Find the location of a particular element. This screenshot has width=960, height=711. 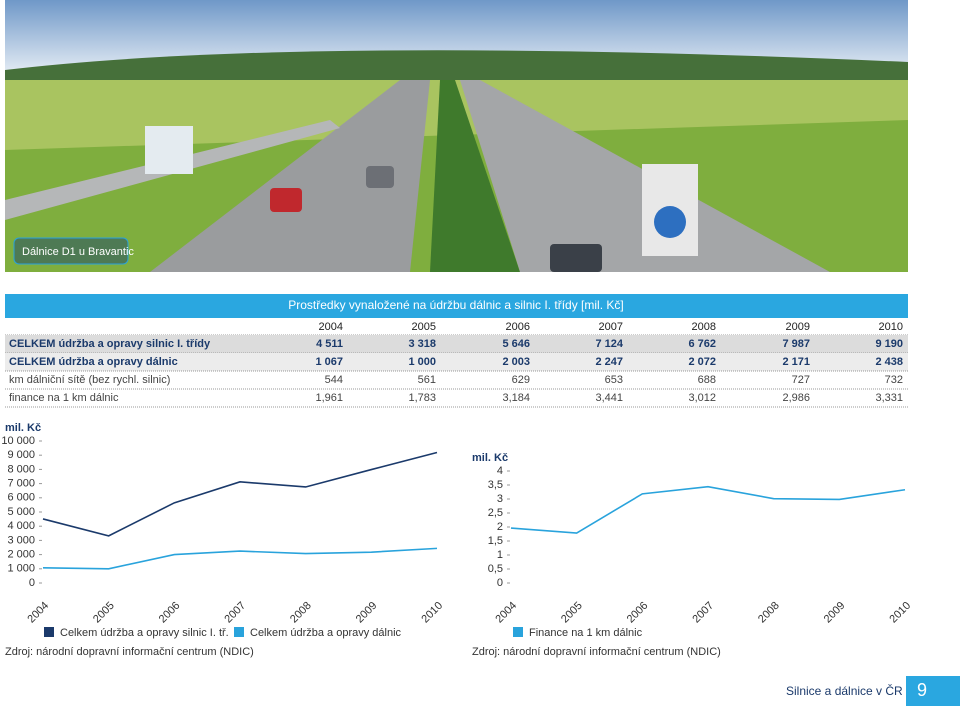

footer-title: Silnice a dálnice v ČR 2011 is located at coordinates (859, 690).